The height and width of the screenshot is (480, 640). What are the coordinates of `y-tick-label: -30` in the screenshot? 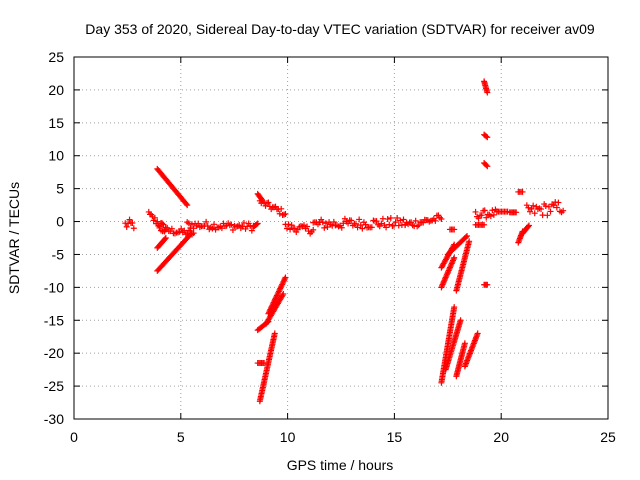 It's located at (54, 419).